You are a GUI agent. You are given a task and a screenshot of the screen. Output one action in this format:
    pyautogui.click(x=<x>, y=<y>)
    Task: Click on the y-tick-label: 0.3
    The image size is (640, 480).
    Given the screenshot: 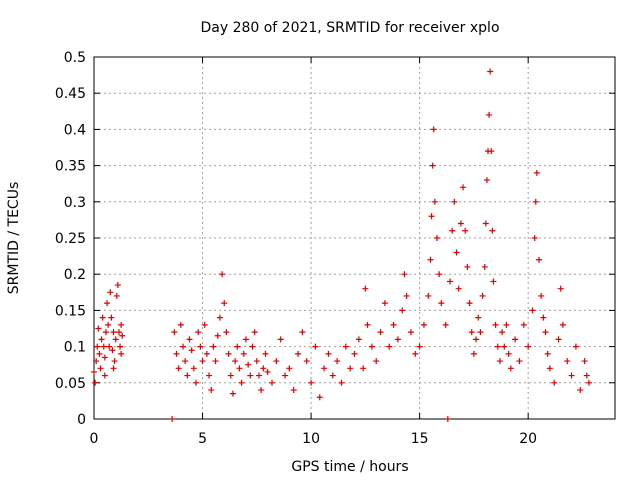 What is the action you would take?
    pyautogui.click(x=75, y=203)
    